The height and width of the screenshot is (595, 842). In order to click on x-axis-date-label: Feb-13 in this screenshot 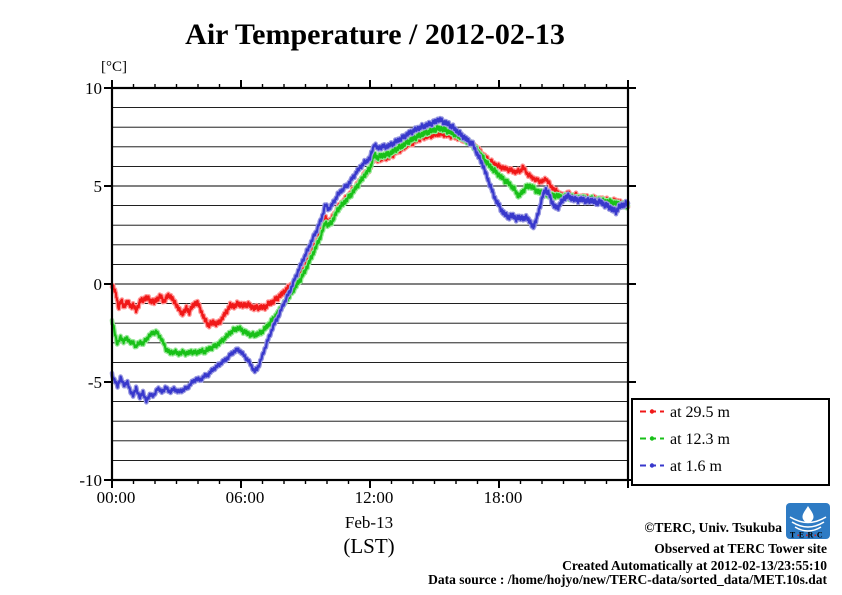, I will do `click(369, 522)`.